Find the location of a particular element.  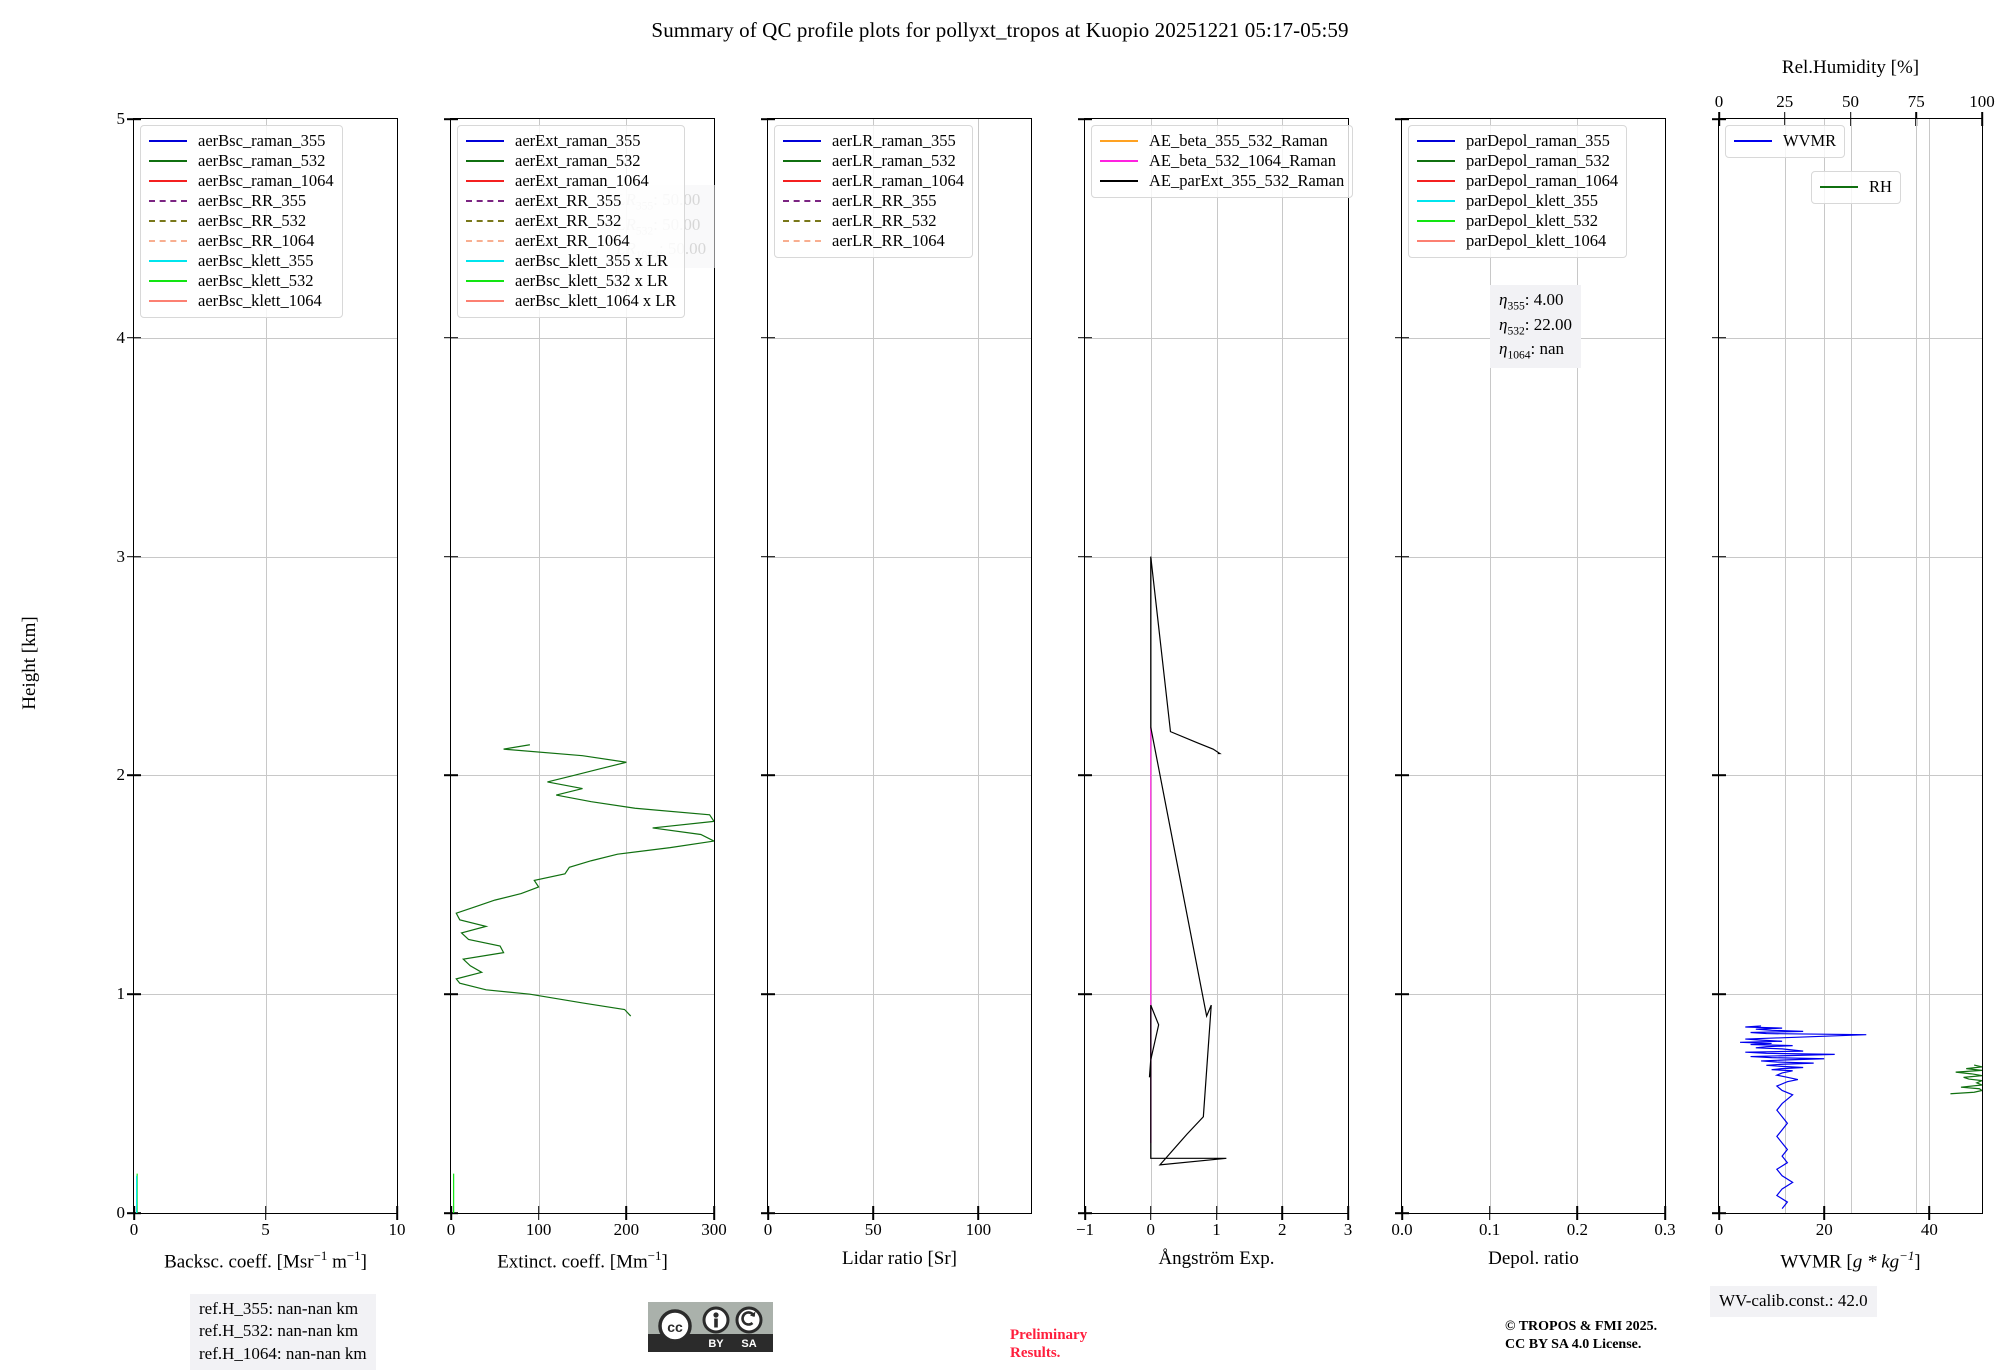

legend-item: AE_parExt_355_532_Raman is located at coordinates (1222, 181).